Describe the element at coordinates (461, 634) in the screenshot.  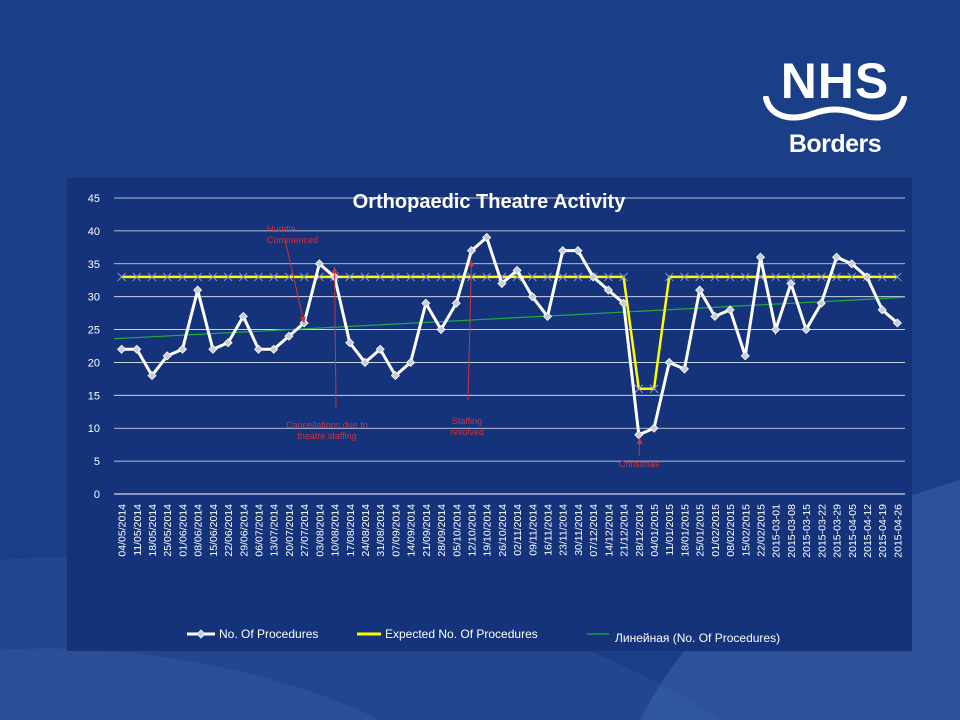
I see `legend-label: Expected No. Of Procedures` at that location.